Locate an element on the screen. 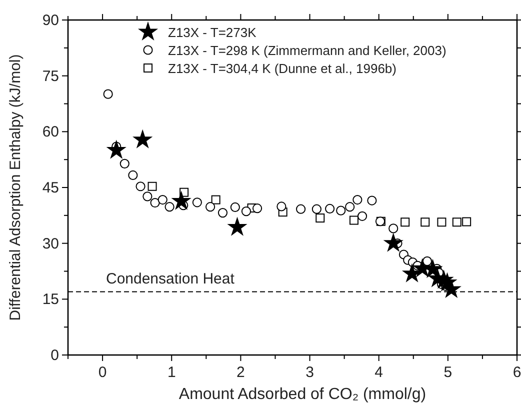  x-tick-label: 6 is located at coordinates (516, 372).